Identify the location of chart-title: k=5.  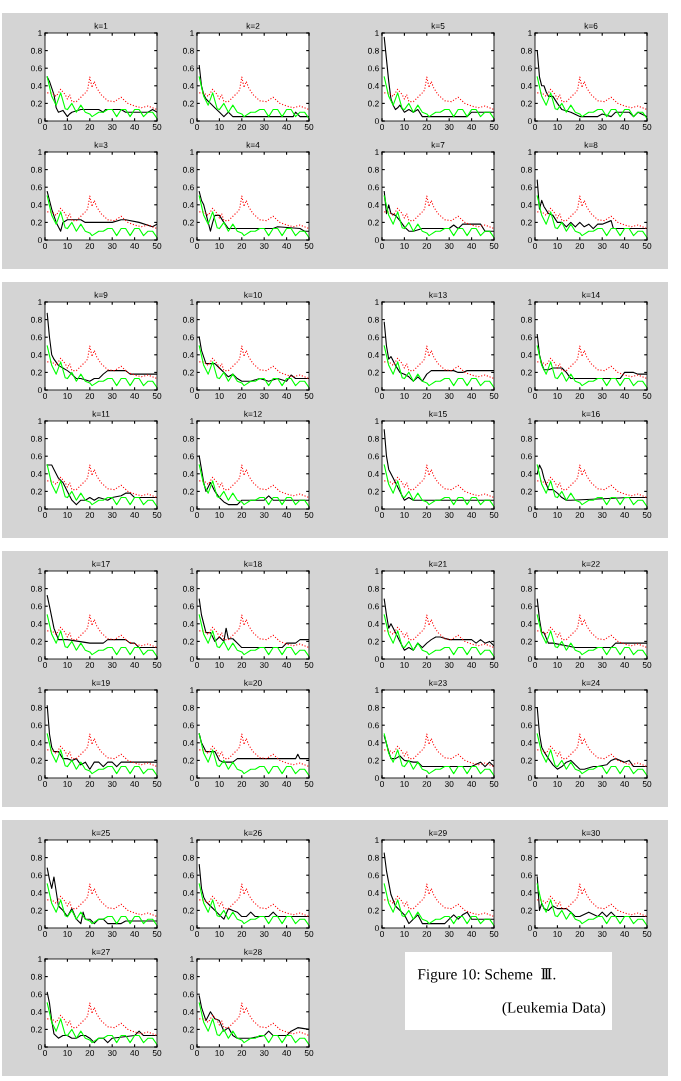
(438, 25).